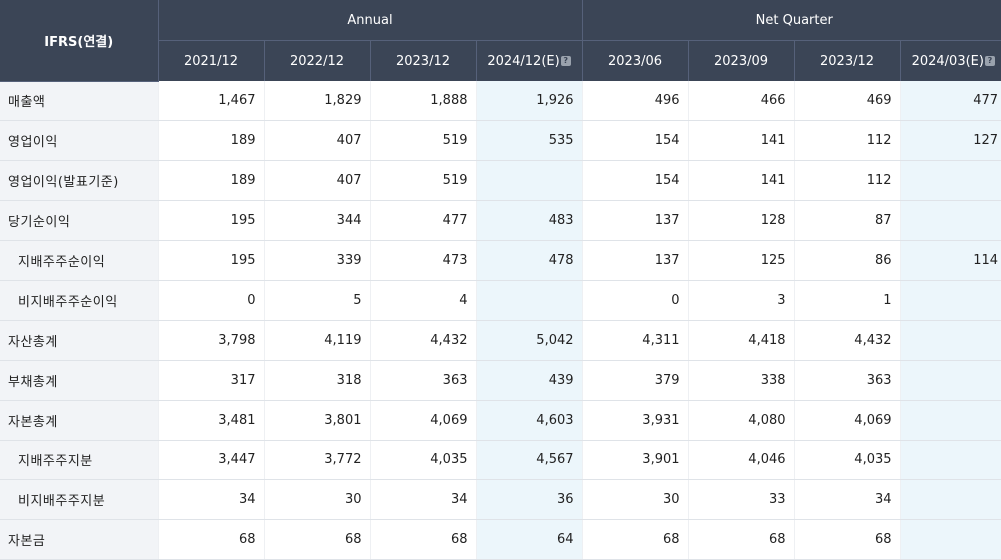  I want to click on period-label: 2021/12, so click(210, 61).